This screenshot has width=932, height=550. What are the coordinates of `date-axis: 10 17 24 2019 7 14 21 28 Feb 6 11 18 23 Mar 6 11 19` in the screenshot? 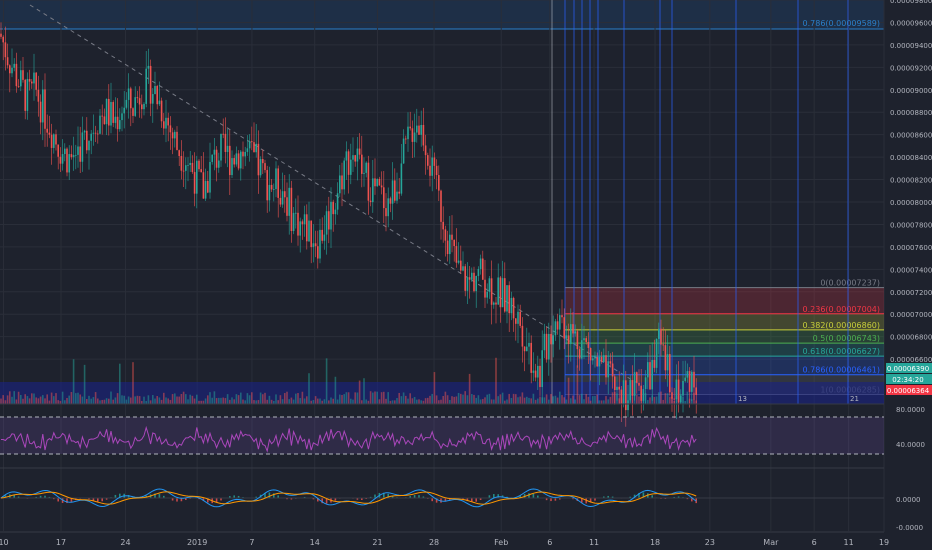 It's located at (444, 542).